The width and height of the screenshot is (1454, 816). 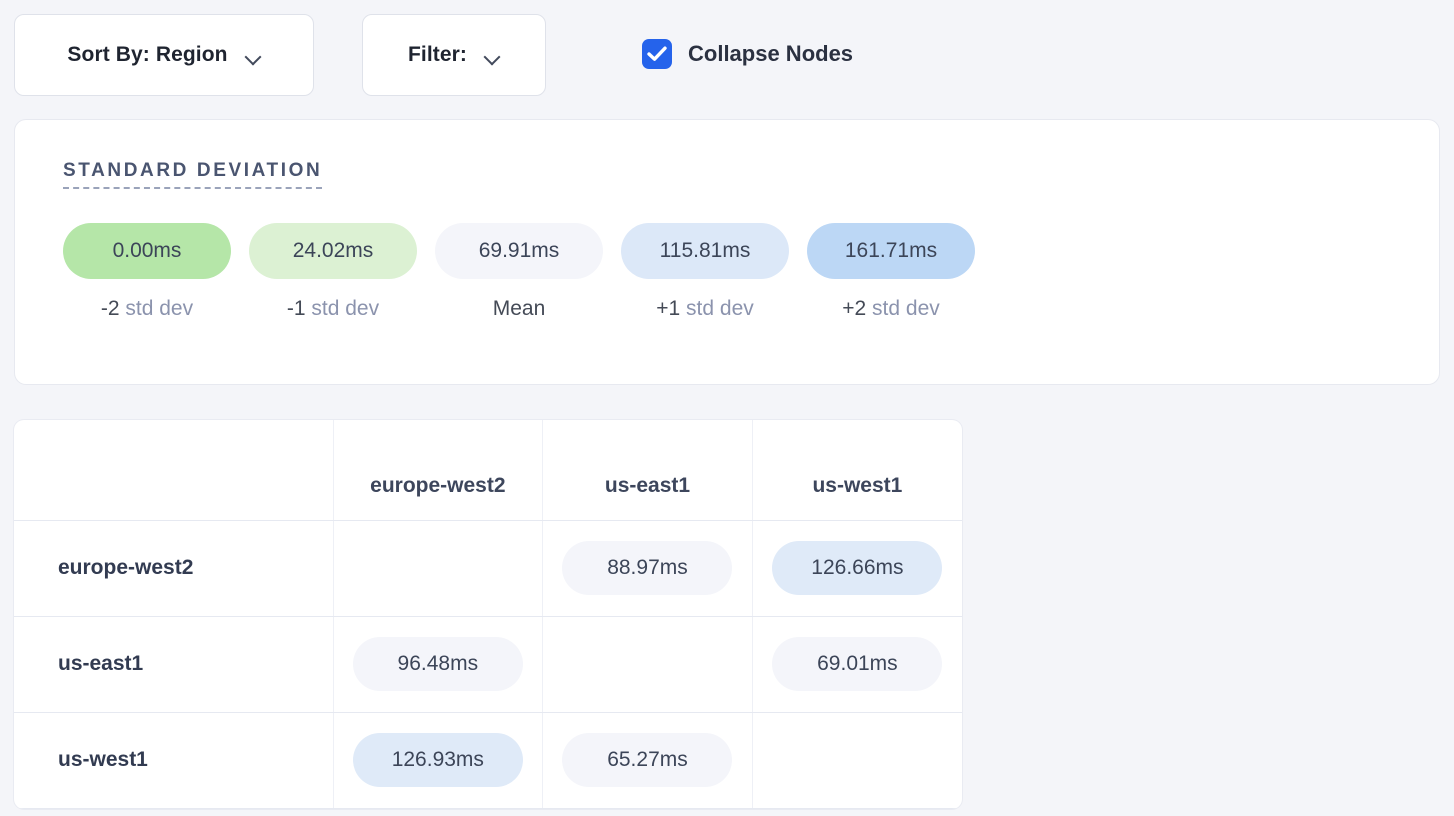 I want to click on latency-value-pill: 126.93ms, so click(x=437, y=760).